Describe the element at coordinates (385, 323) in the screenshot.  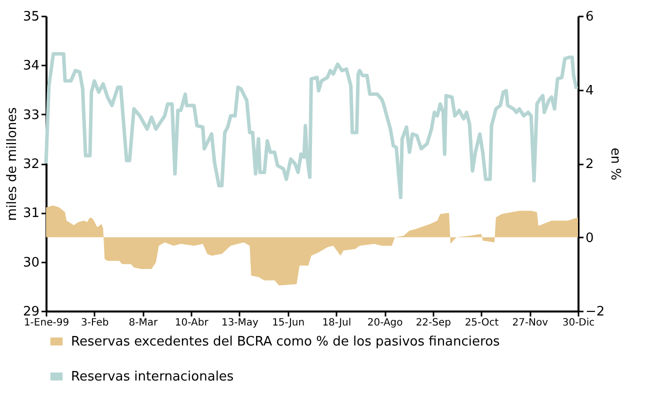
I see `x-tick-label: 20-Ago` at that location.